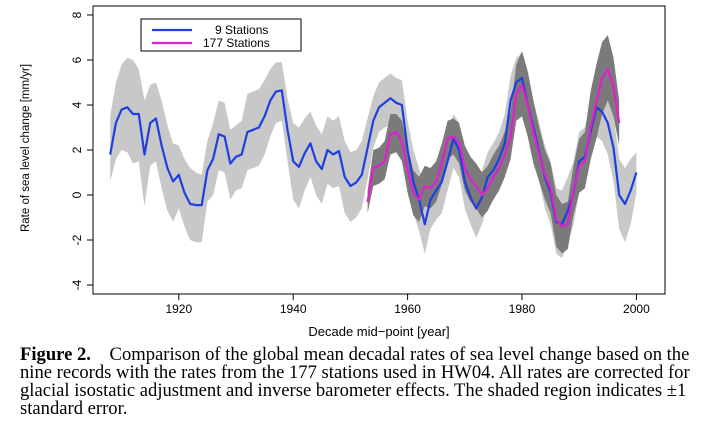  Describe the element at coordinates (493, 147) in the screenshot. I see `series-line-177-stations` at that location.